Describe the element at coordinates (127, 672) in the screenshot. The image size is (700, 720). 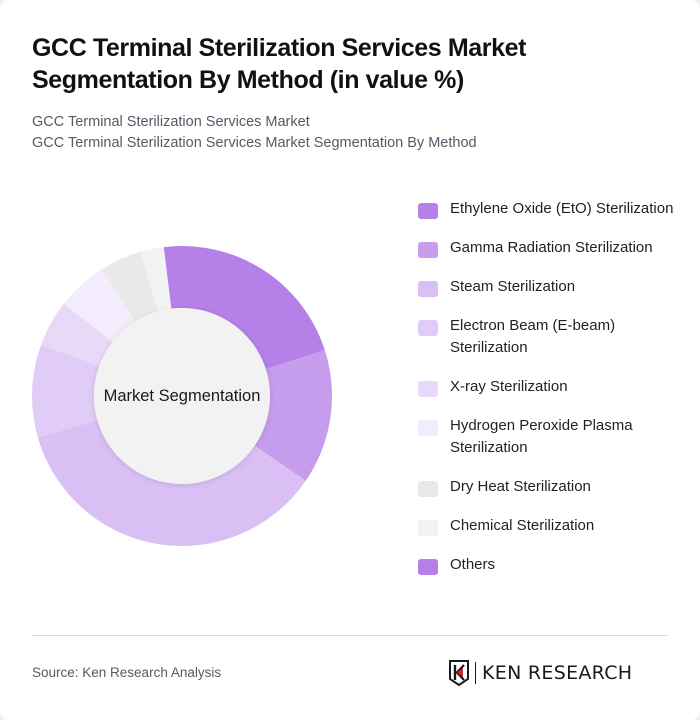
I see `source-note: Source: Ken Research Analysis` at that location.